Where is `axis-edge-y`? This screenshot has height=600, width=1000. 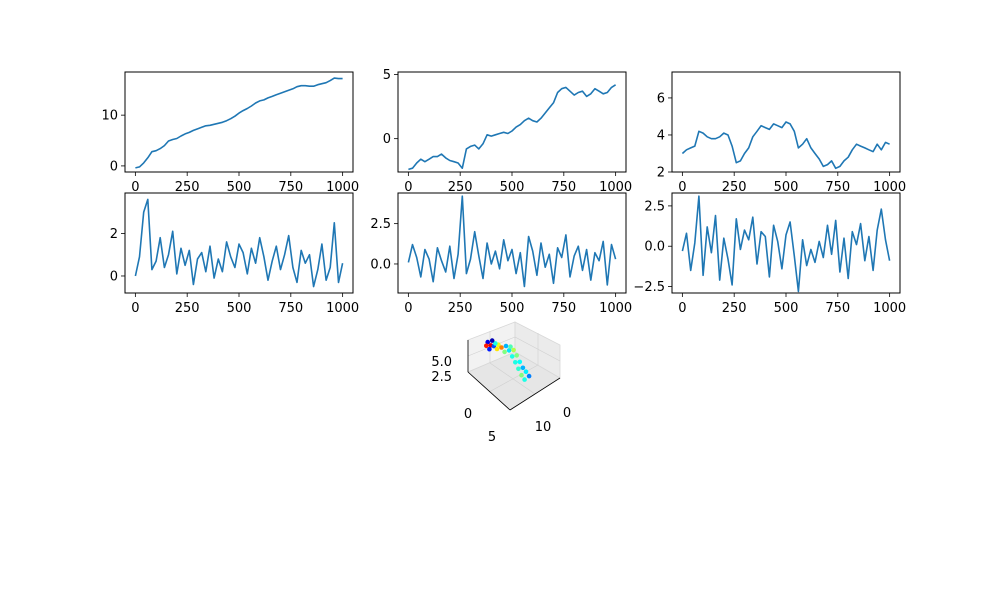 axis-edge-y is located at coordinates (489, 391).